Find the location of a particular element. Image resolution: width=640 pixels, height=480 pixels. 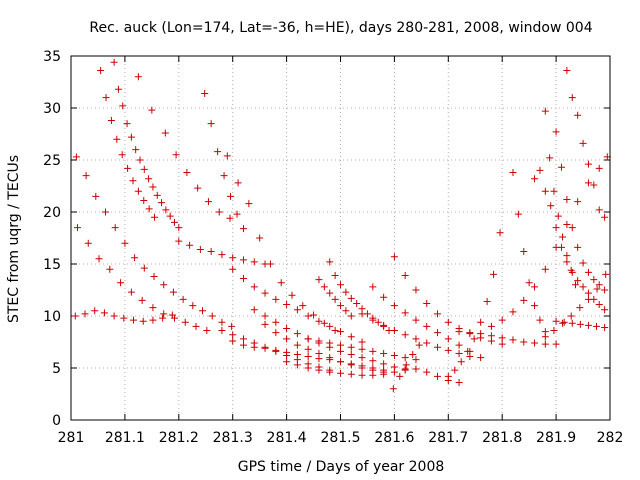

series-s24 is located at coordinates (507, 338).